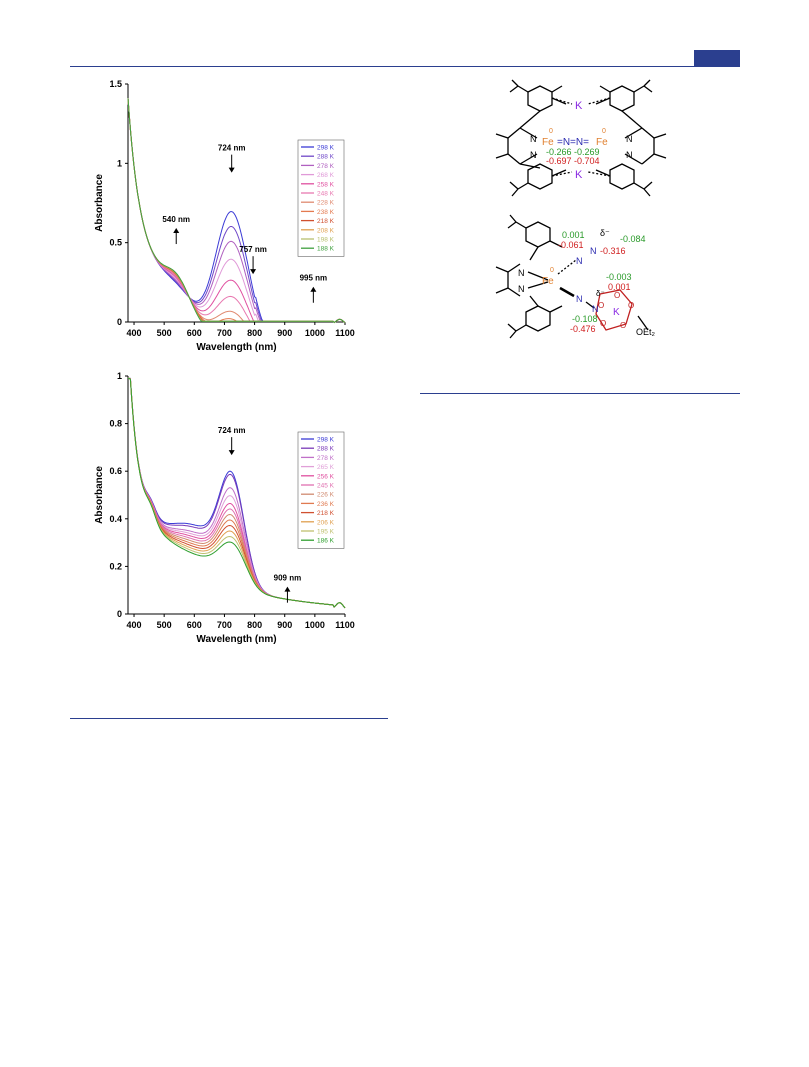  What do you see at coordinates (232, 148) in the screenshot?
I see `annotation-label: 724 nm` at bounding box center [232, 148].